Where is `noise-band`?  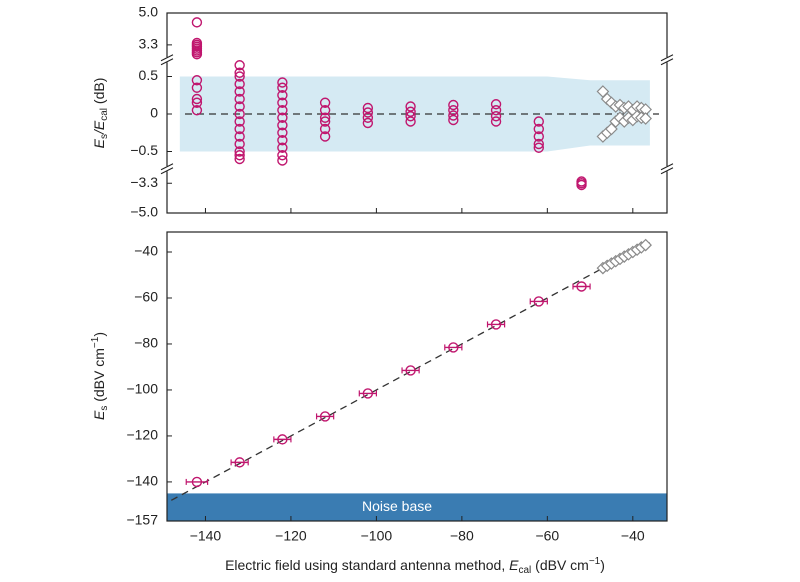
noise-band is located at coordinates (417, 507).